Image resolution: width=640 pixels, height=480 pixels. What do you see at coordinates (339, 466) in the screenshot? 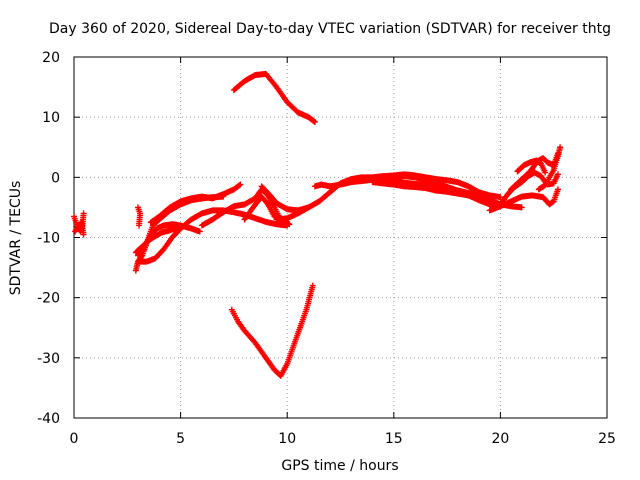
I see `x-axis-label: GPS time / hours` at bounding box center [339, 466].